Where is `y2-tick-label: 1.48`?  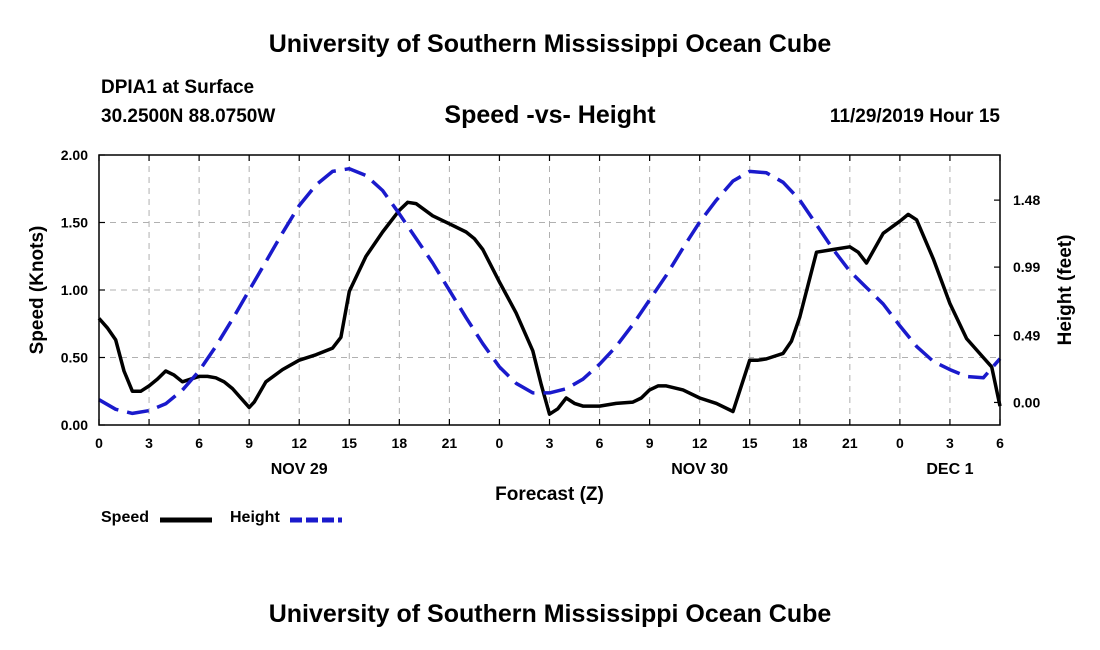
y2-tick-label: 1.48 is located at coordinates (1026, 200).